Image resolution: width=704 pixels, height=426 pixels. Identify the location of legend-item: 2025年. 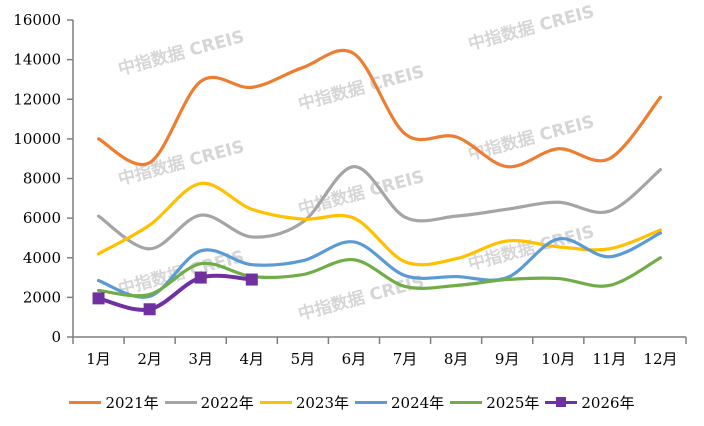
(494, 402).